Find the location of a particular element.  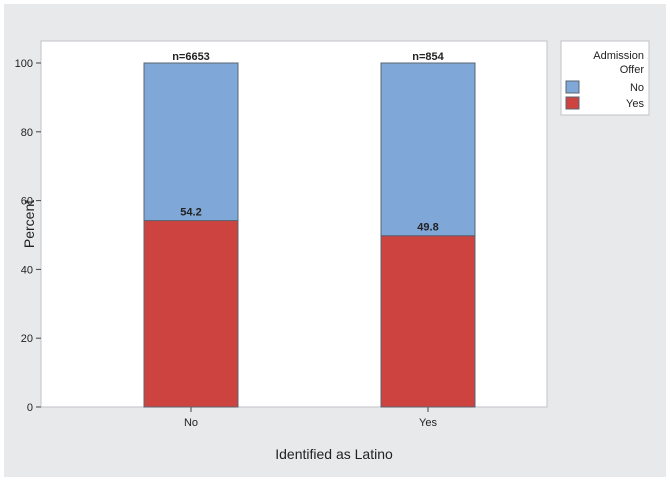

x-axis-title: Identified as Latino is located at coordinates (334, 454).